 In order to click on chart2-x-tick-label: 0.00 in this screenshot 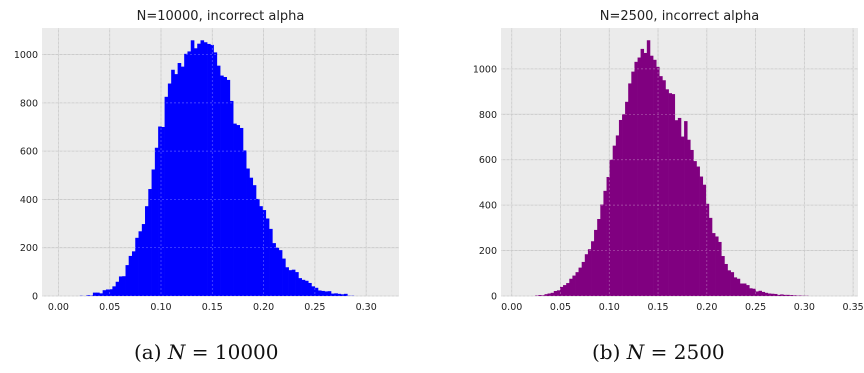, I will do `click(511, 307)`.